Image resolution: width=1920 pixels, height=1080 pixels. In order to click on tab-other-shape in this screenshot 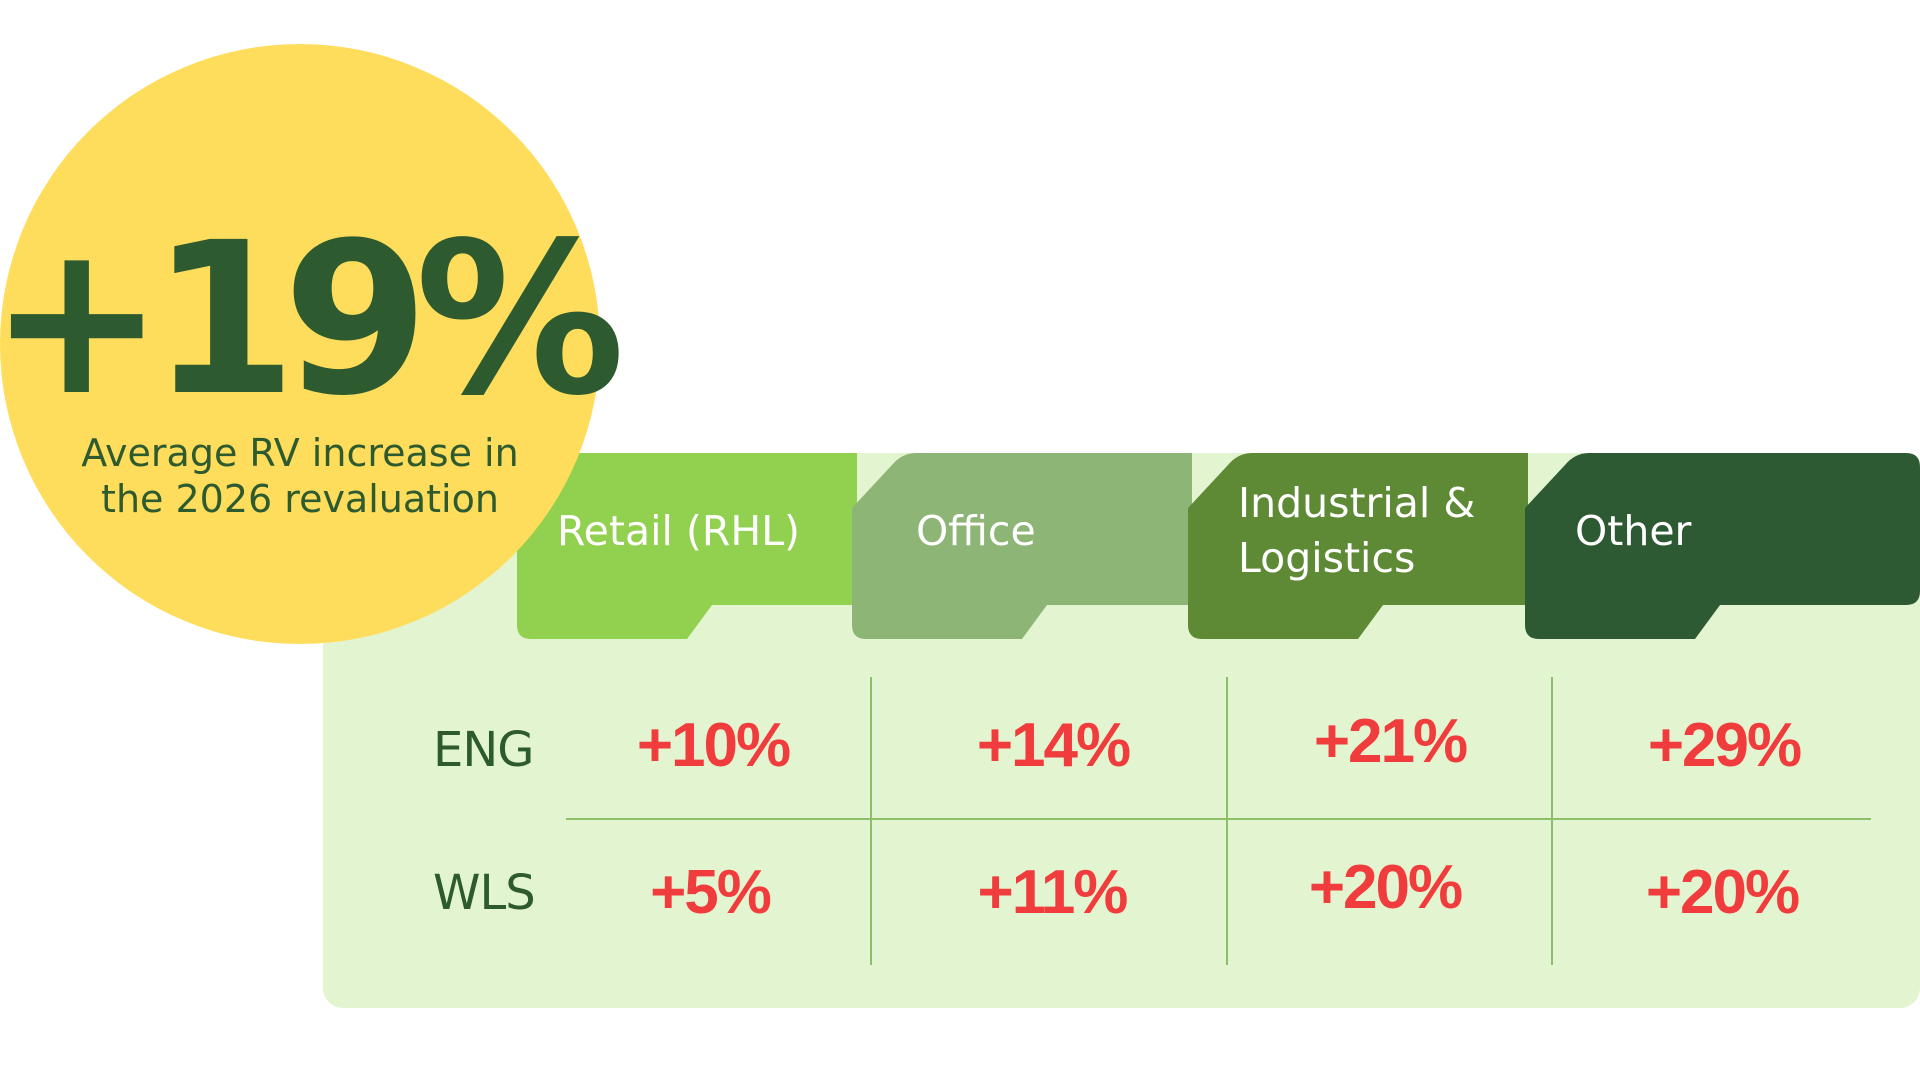, I will do `click(1722, 546)`.